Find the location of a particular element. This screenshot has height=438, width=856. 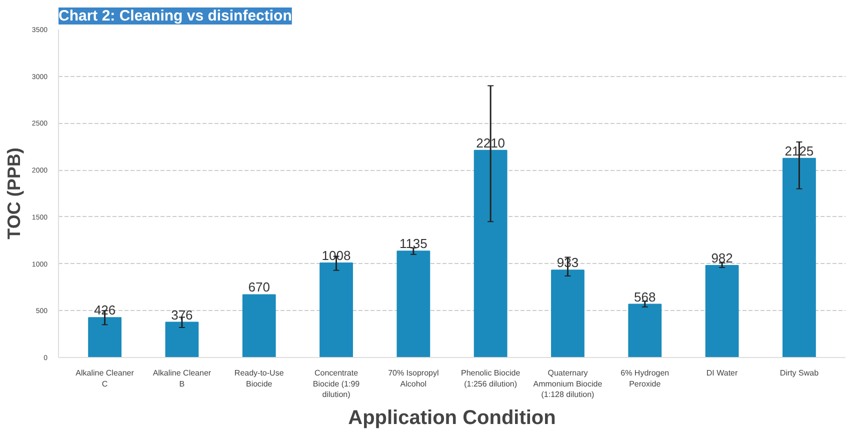

x-tick-label: Phenolic Biocide (1:256 dilution) is located at coordinates (491, 378).